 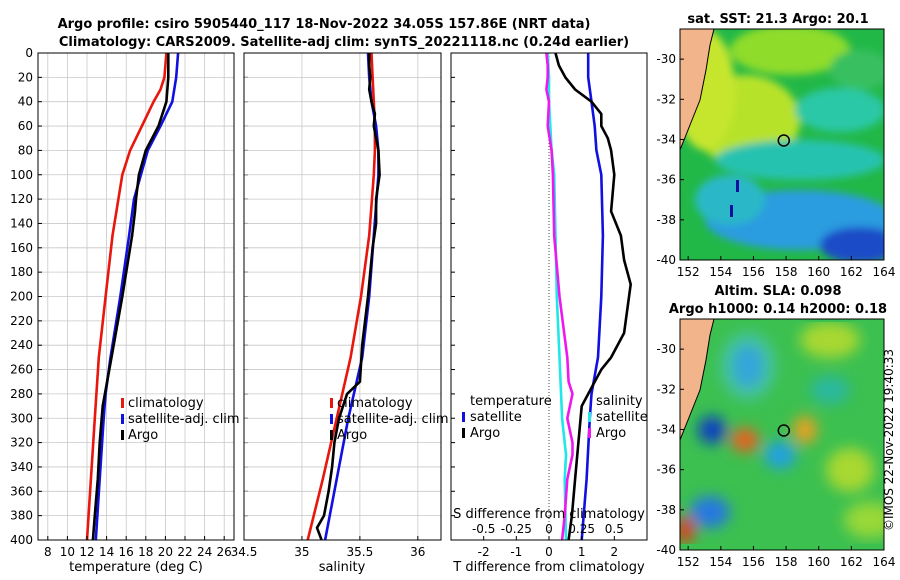 What do you see at coordinates (485, 433) in the screenshot?
I see `legend-t-argo-label: Argo` at bounding box center [485, 433].